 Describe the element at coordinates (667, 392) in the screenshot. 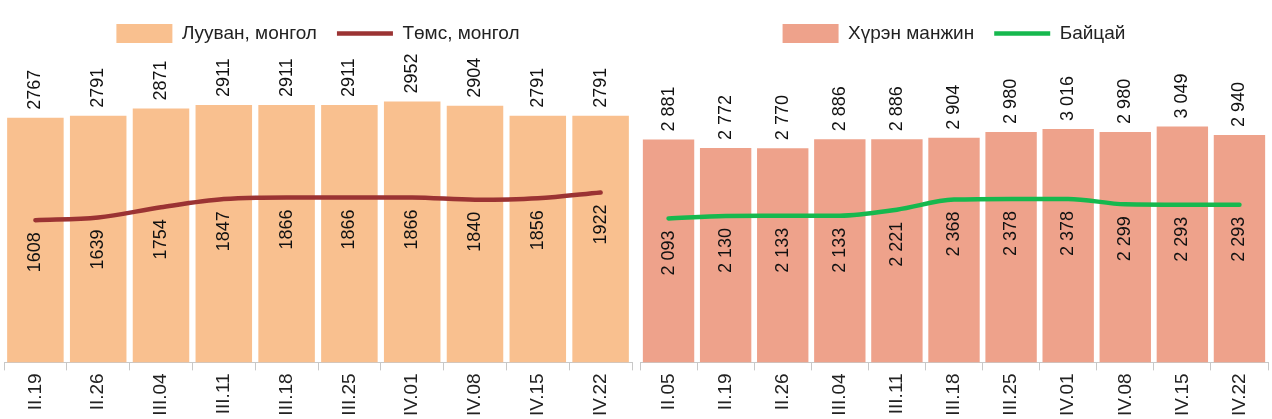

I see `x-tick-label: II.05` at that location.